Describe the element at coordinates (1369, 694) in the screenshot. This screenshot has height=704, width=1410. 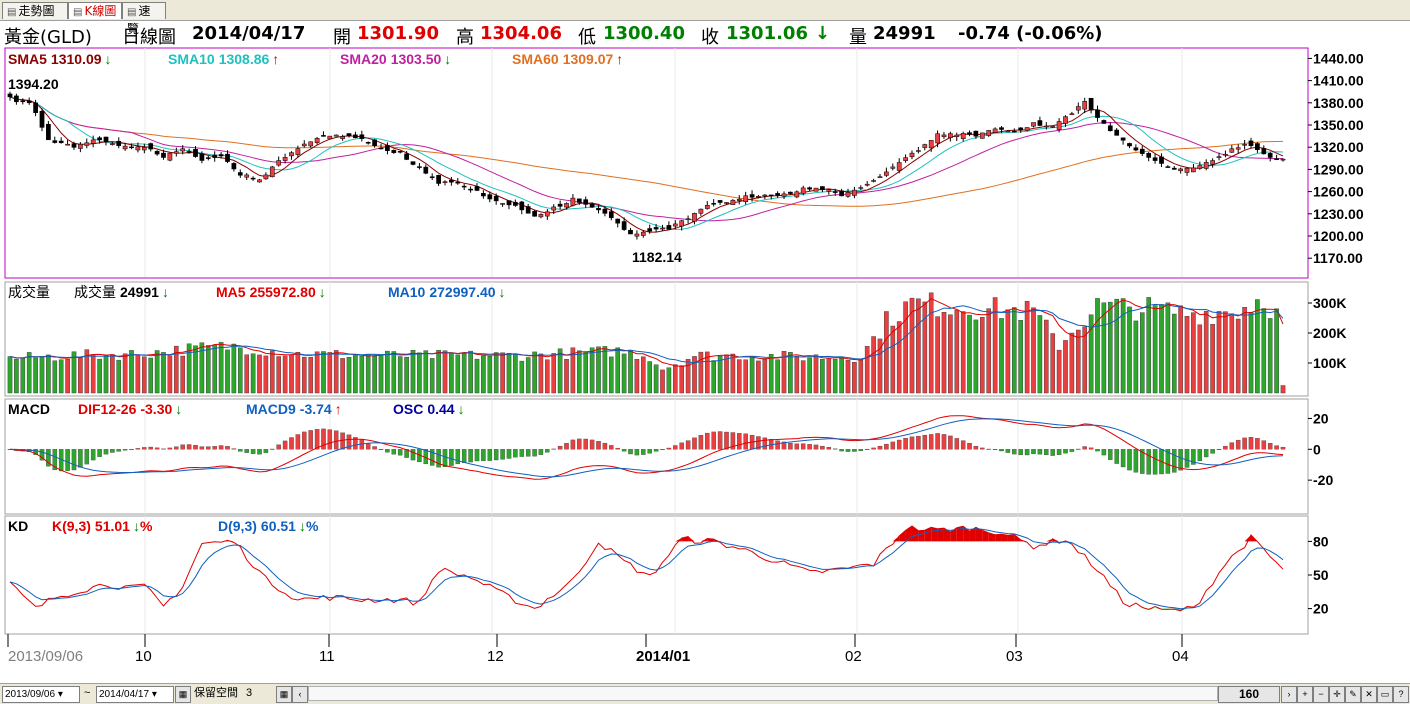
I see `reset-button: ✕` at that location.